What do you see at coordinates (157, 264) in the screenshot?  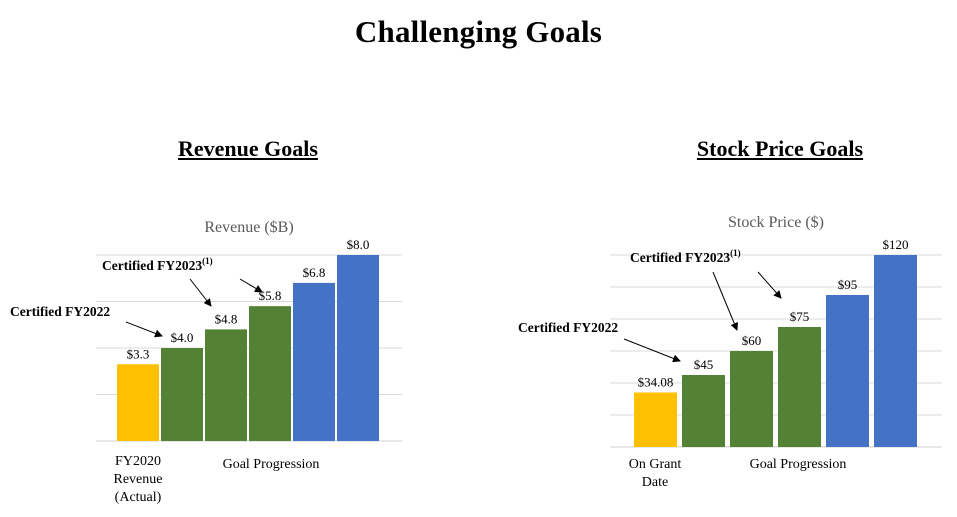 I see `revenue-annotation: Certified FY2023(1)` at bounding box center [157, 264].